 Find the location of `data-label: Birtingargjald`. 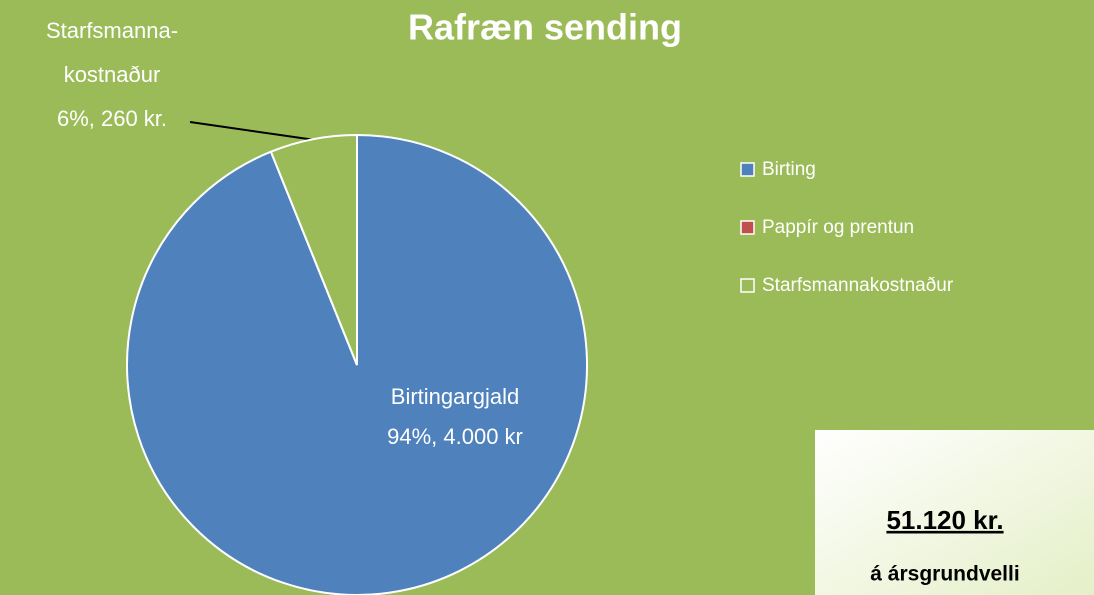

data-label: Birtingargjald is located at coordinates (455, 396).